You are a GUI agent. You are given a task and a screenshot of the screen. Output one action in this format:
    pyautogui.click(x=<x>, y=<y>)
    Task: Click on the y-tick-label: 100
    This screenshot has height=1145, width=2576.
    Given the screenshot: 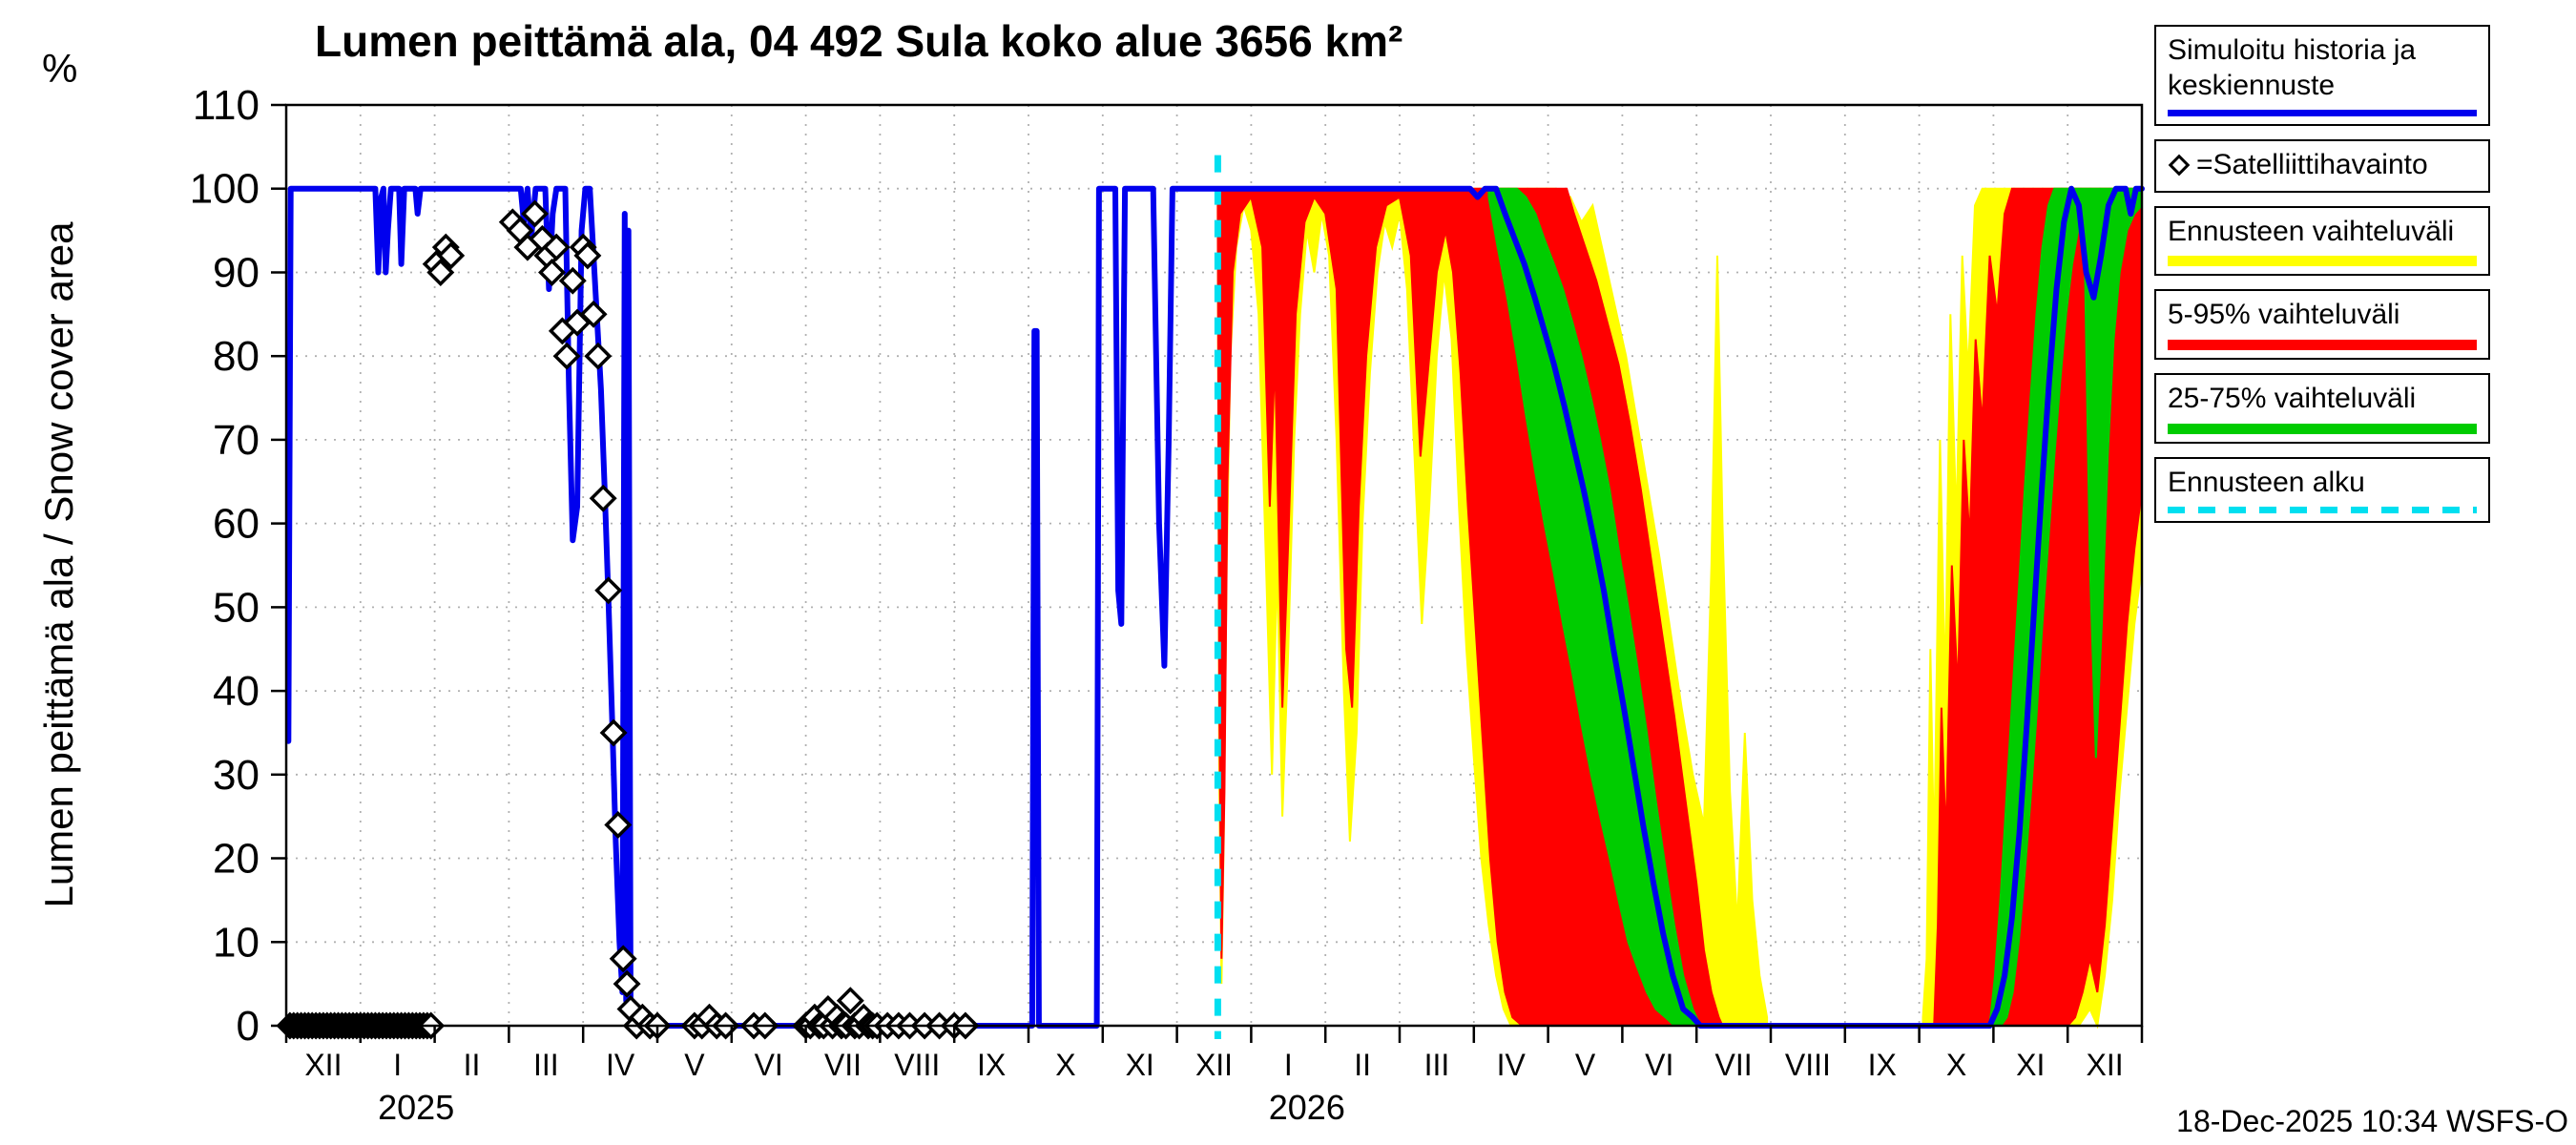 What is the action you would take?
    pyautogui.click(x=225, y=189)
    